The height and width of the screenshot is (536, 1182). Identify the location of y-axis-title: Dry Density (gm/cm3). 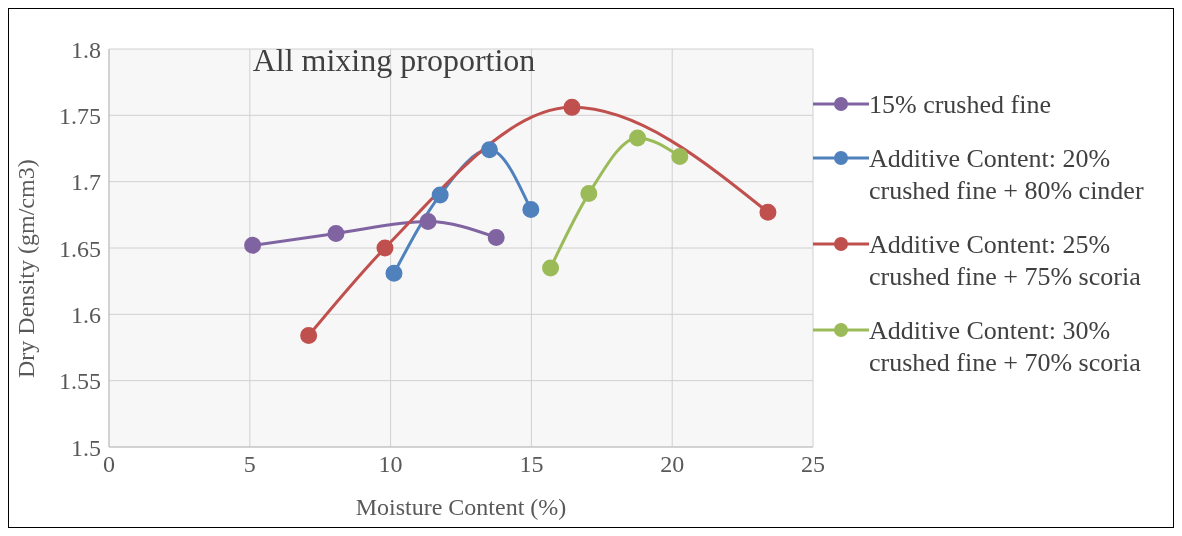
(25, 268).